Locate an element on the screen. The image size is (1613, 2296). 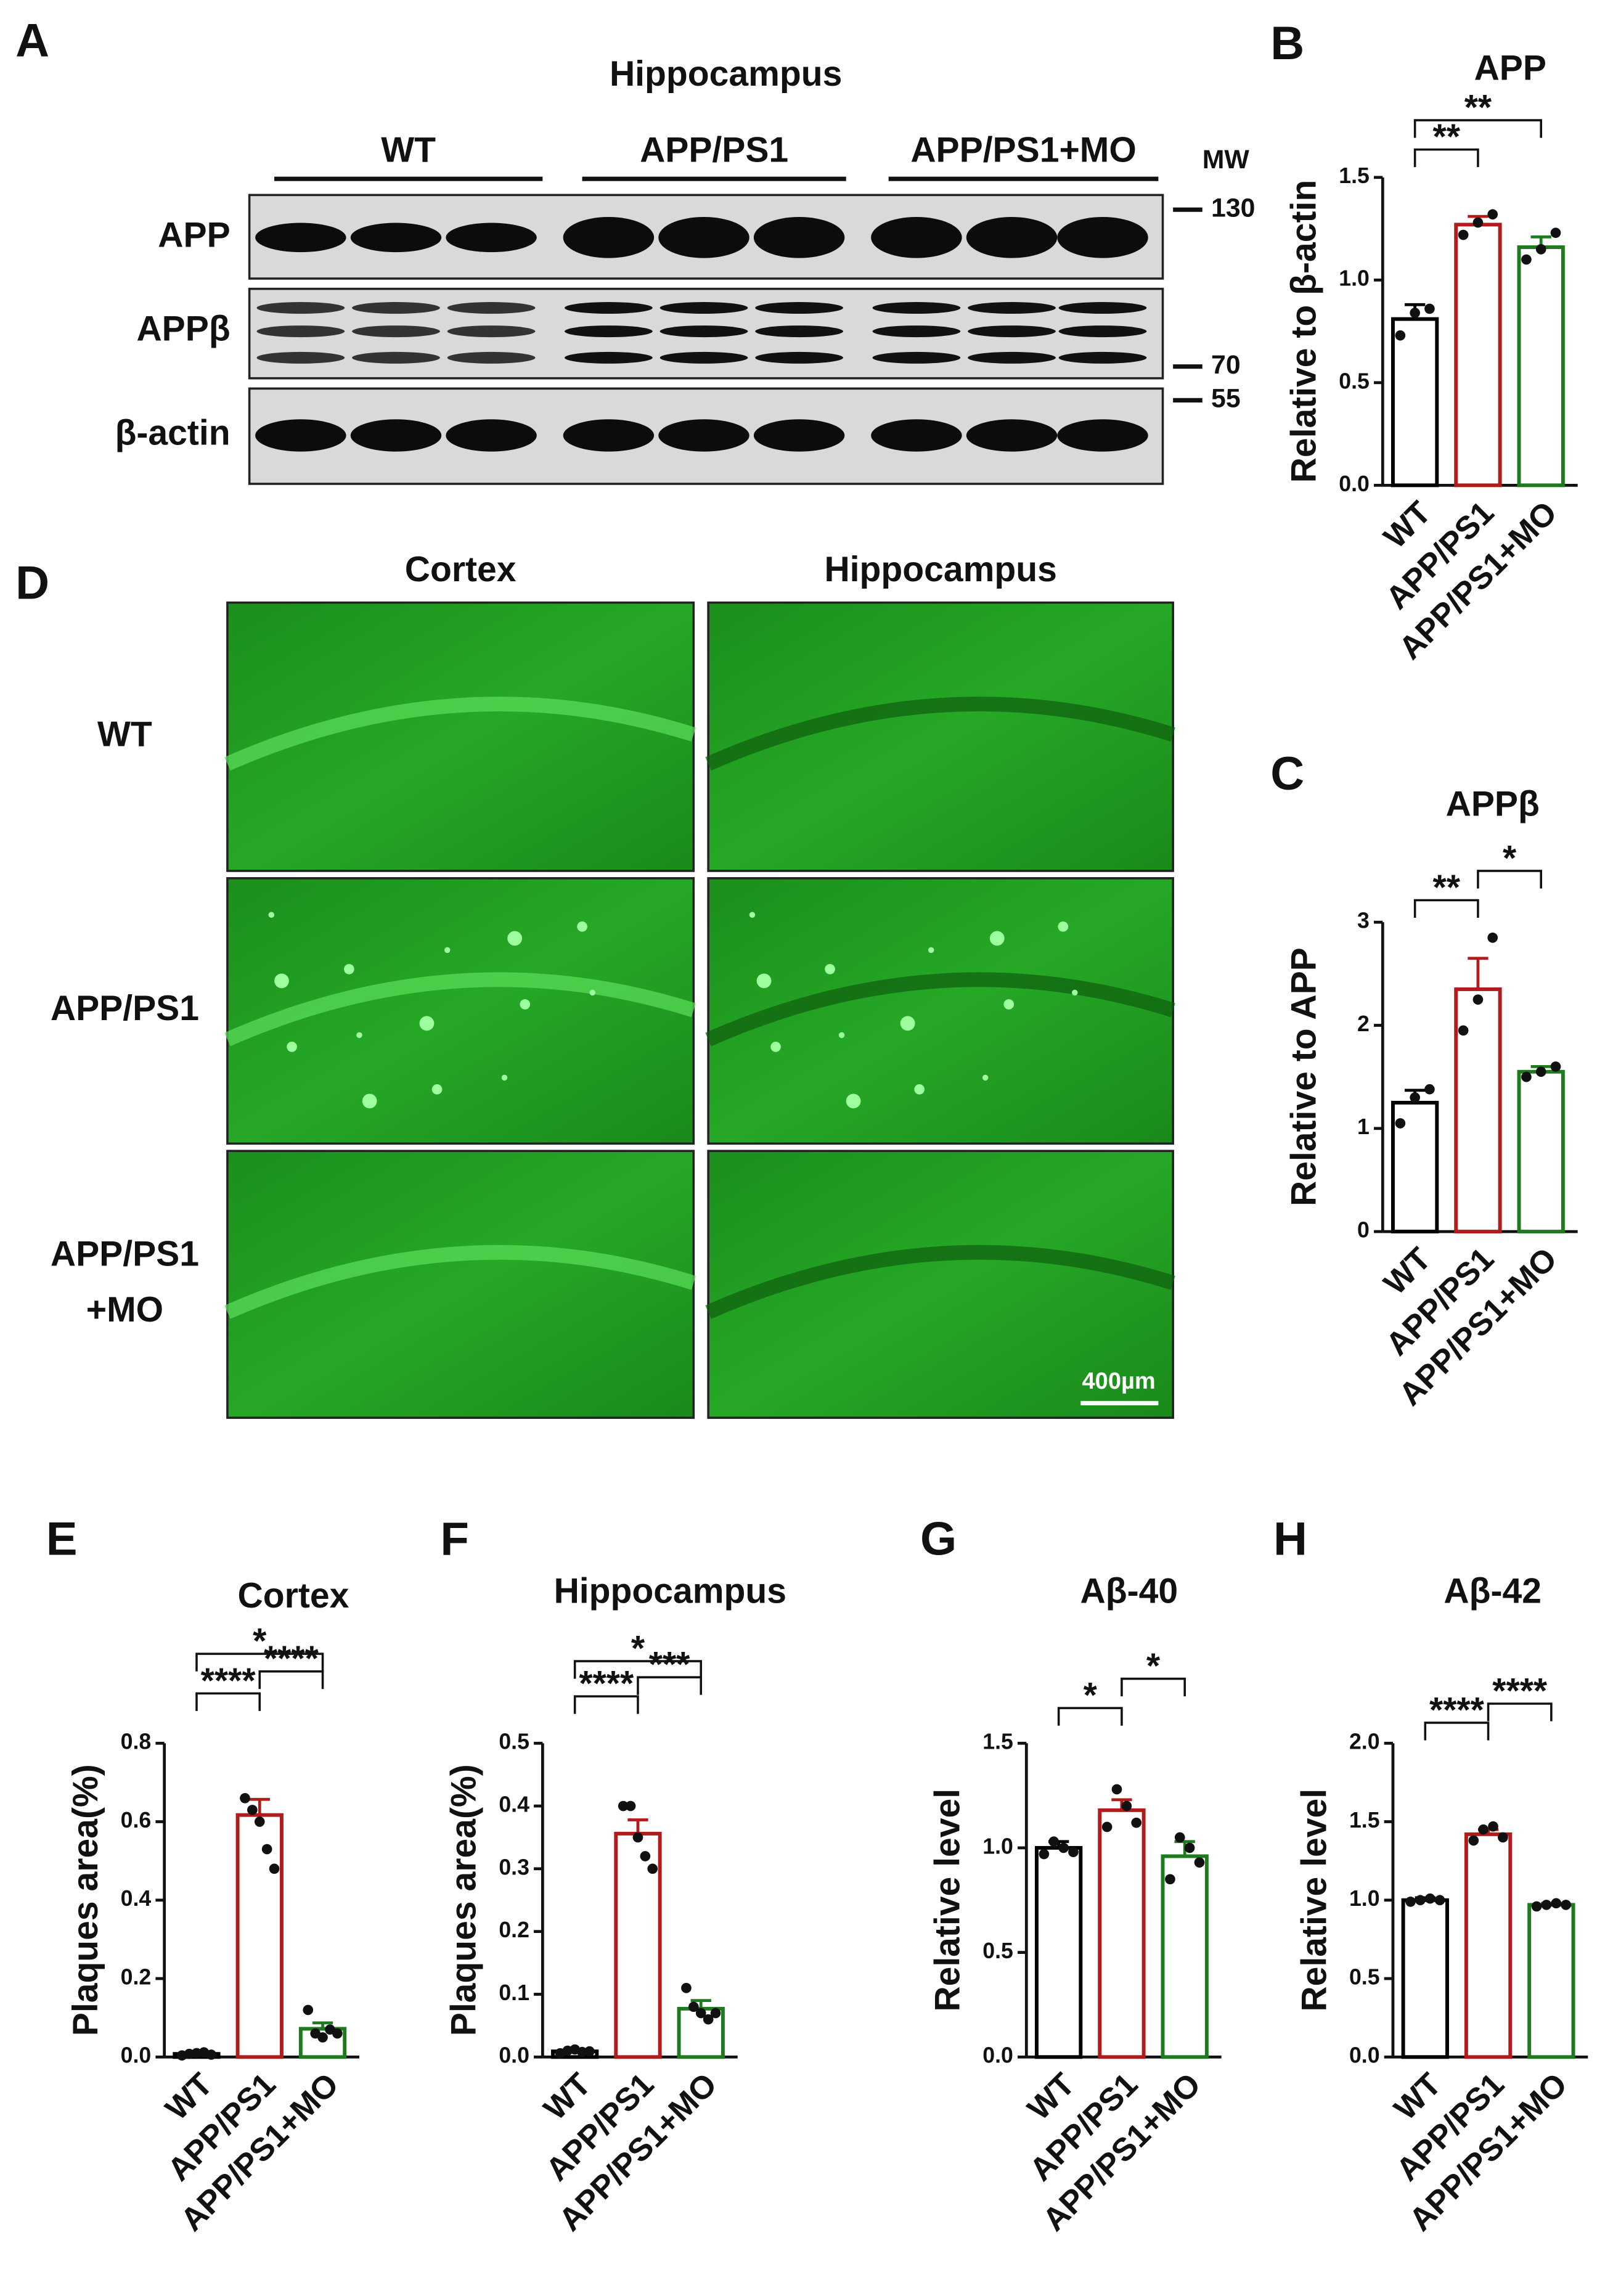
y-tick-label: 0.5 is located at coordinates (998, 1951).